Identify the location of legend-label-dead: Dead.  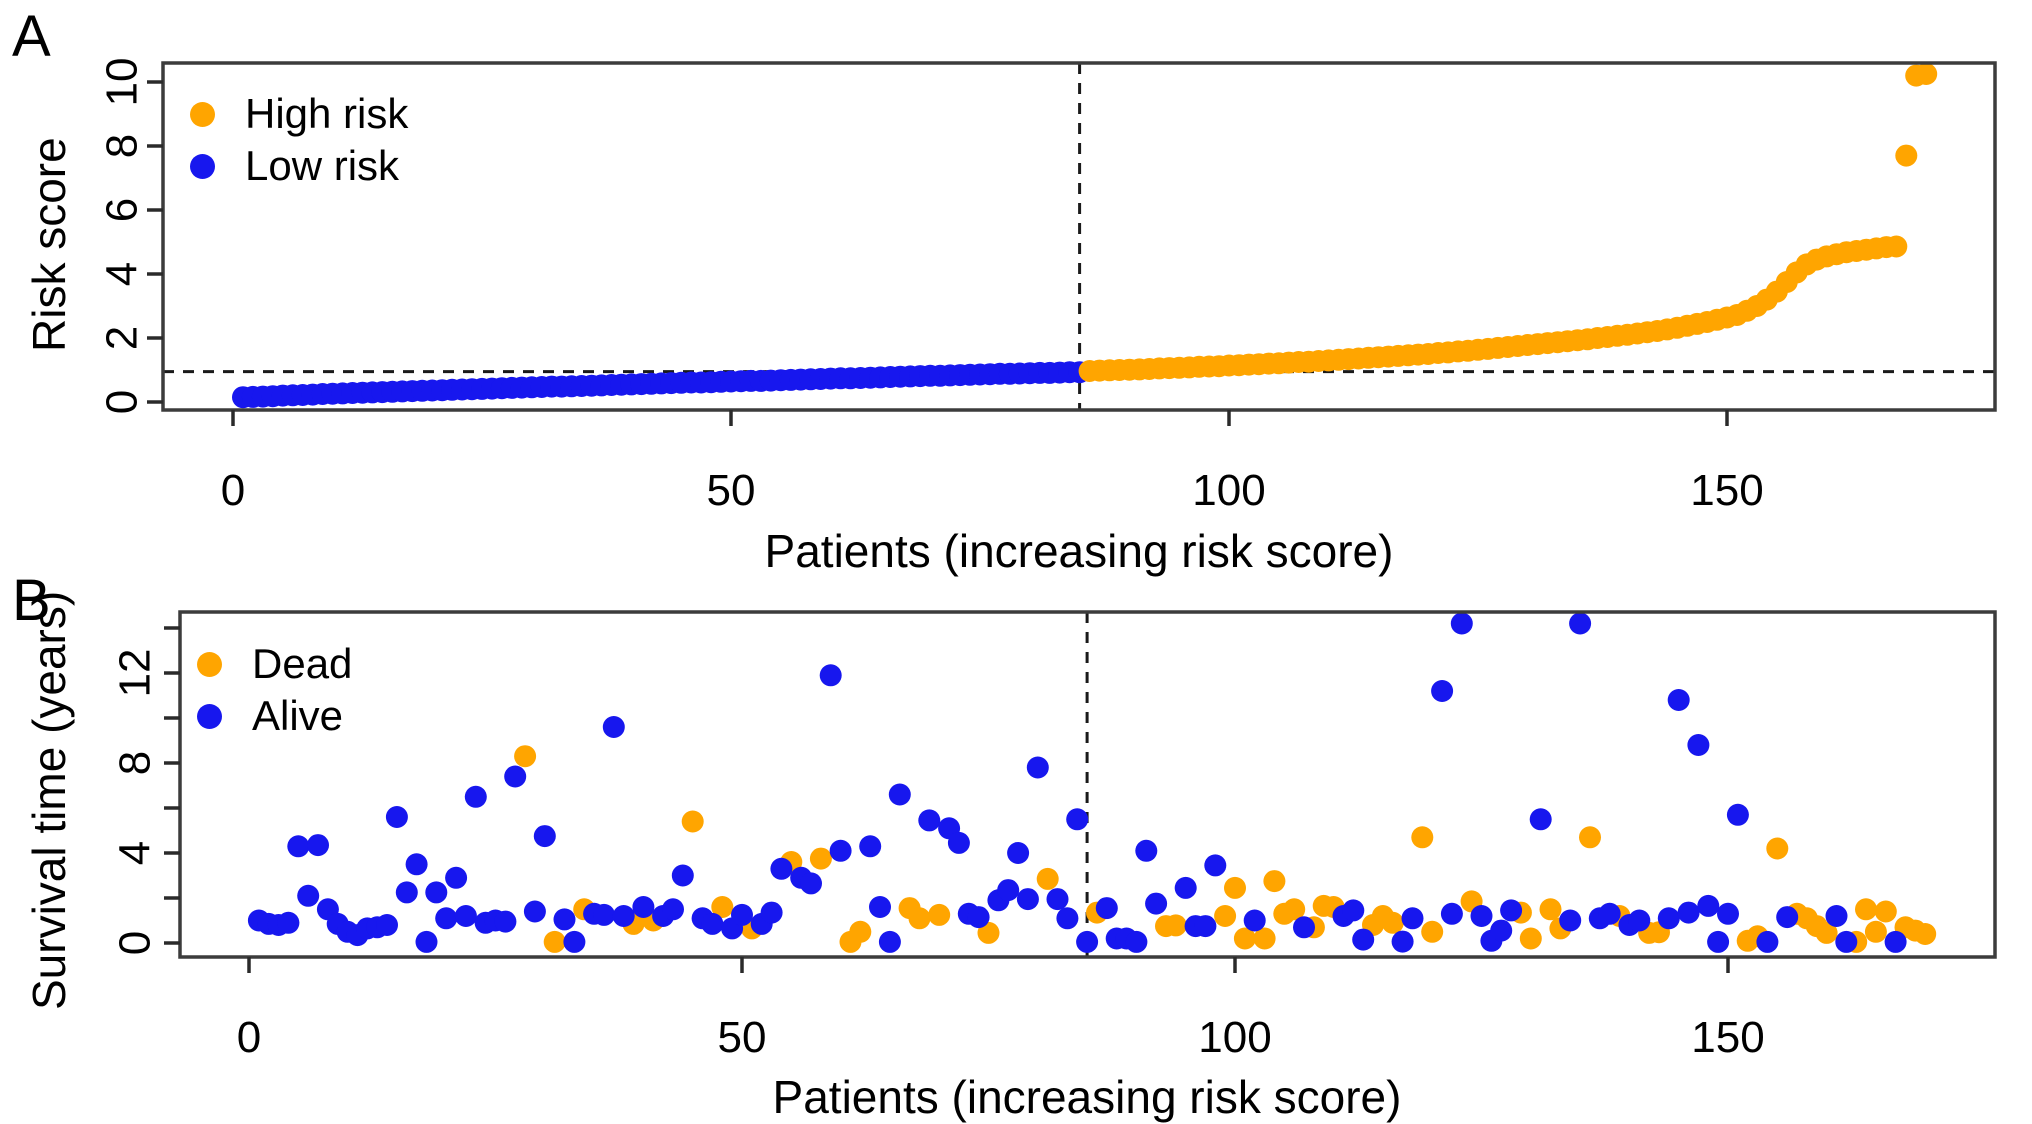
(302, 663).